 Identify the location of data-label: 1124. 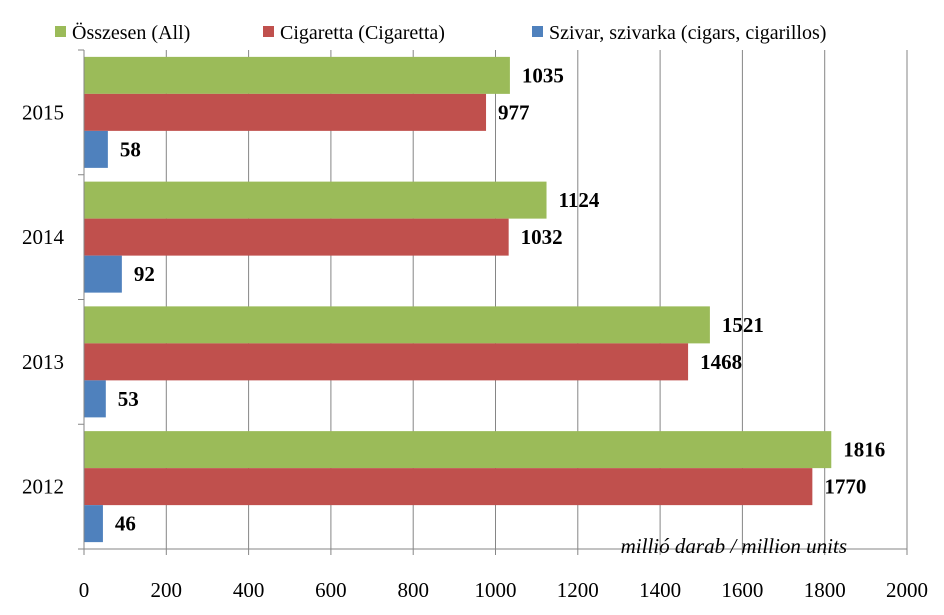
(579, 200).